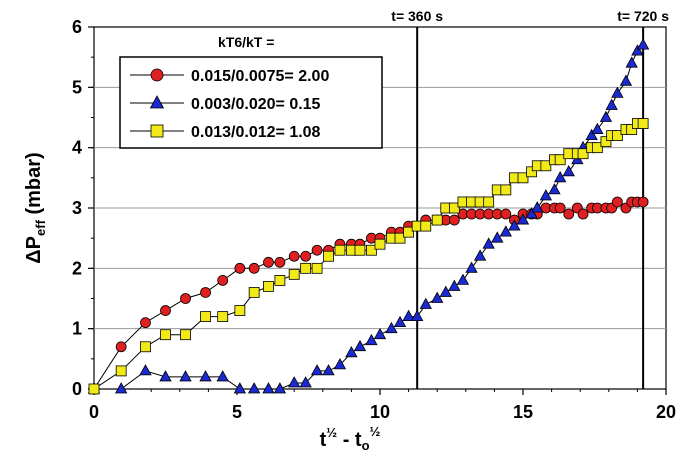  Describe the element at coordinates (237, 412) in the screenshot. I see `x-tick-label: 5` at that location.